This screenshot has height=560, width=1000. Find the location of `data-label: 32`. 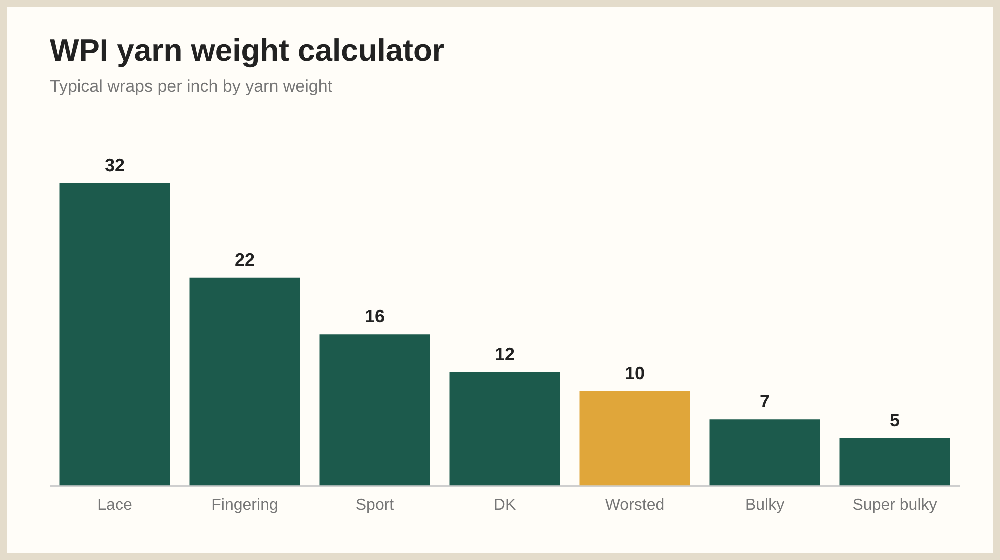

data-label: 32 is located at coordinates (115, 165).